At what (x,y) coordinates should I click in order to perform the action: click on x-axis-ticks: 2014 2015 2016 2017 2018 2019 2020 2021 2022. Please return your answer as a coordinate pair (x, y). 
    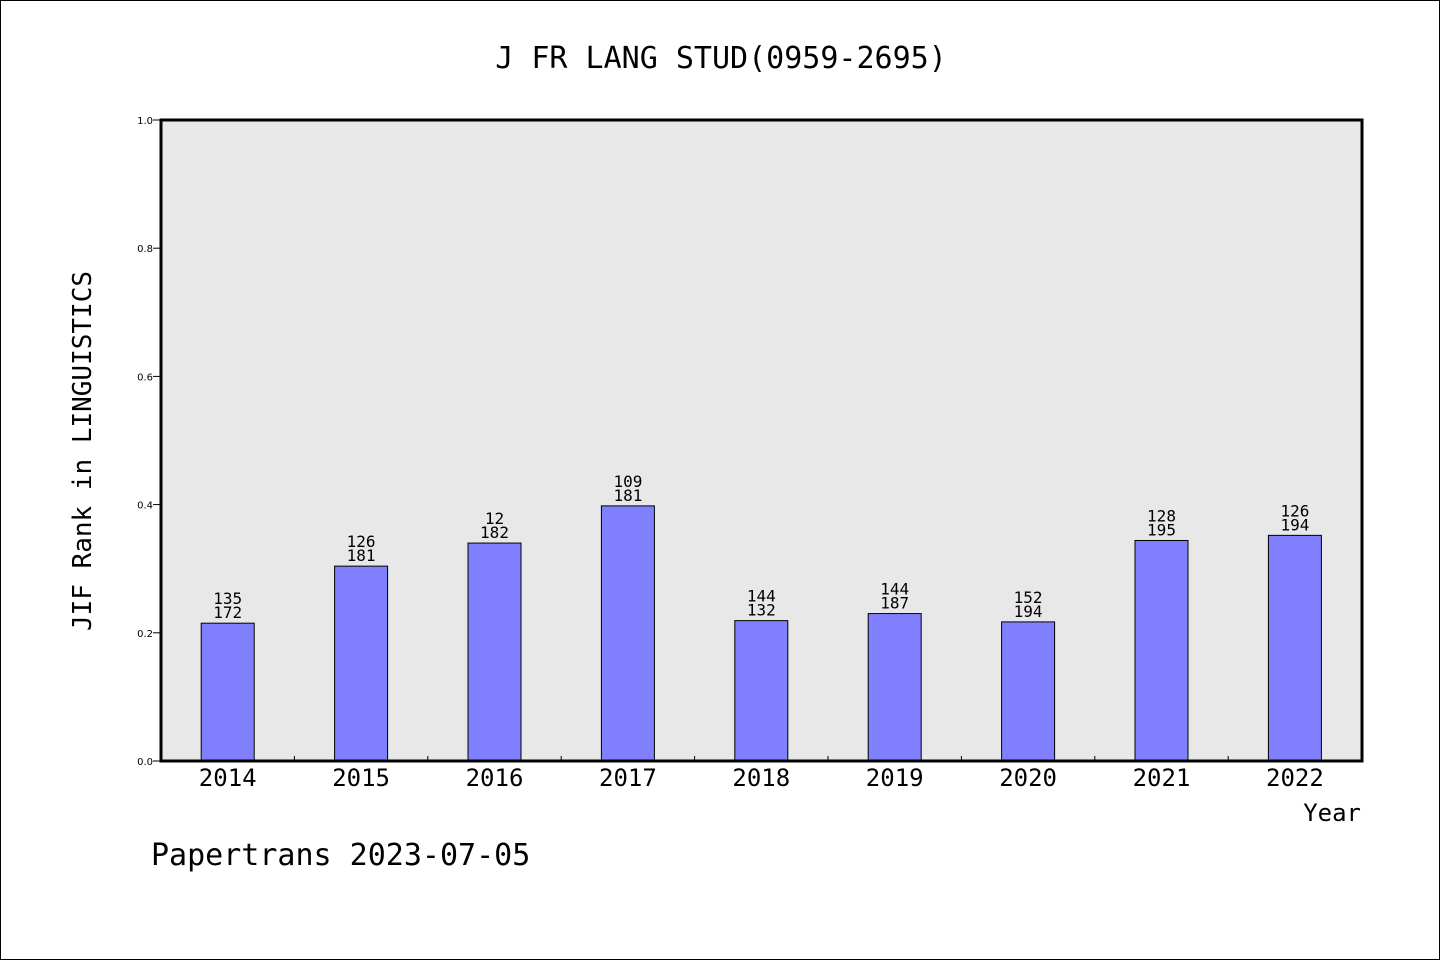
    Looking at the image, I should click on (761, 778).